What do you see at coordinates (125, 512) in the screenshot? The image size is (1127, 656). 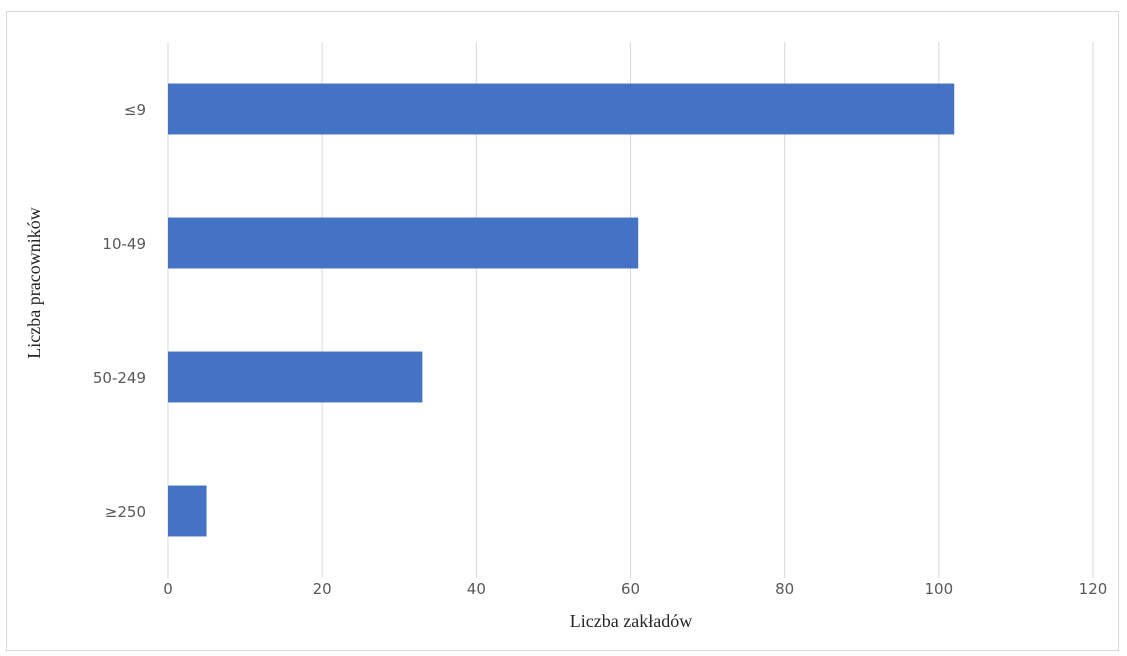 I see `y-tick-label: ≥250` at bounding box center [125, 512].